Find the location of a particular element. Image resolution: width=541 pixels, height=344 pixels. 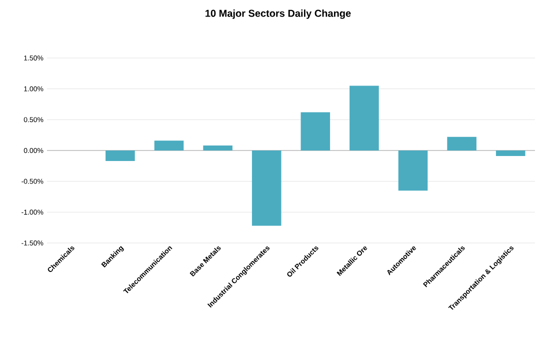

chart-title: 10 Major Sectors Daily Change is located at coordinates (278, 14).